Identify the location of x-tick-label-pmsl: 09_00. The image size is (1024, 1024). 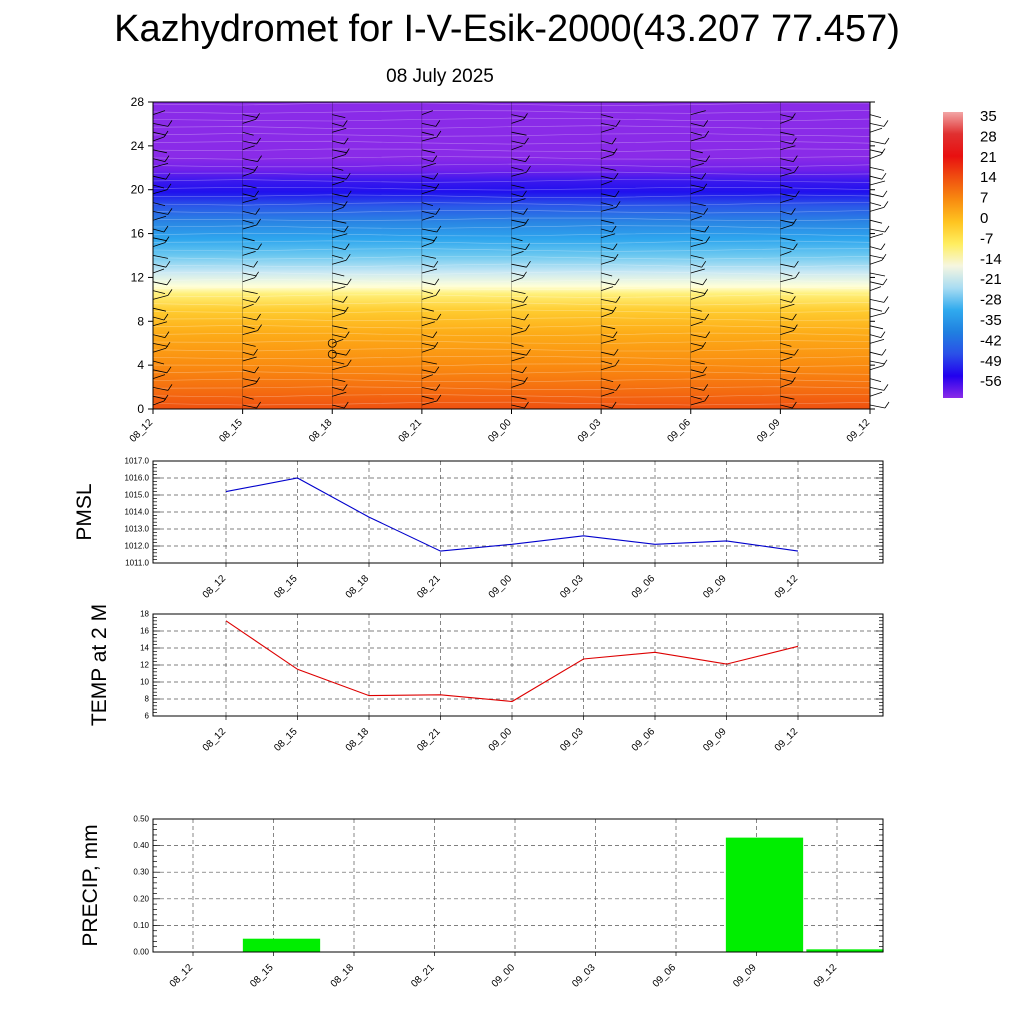
(501, 587).